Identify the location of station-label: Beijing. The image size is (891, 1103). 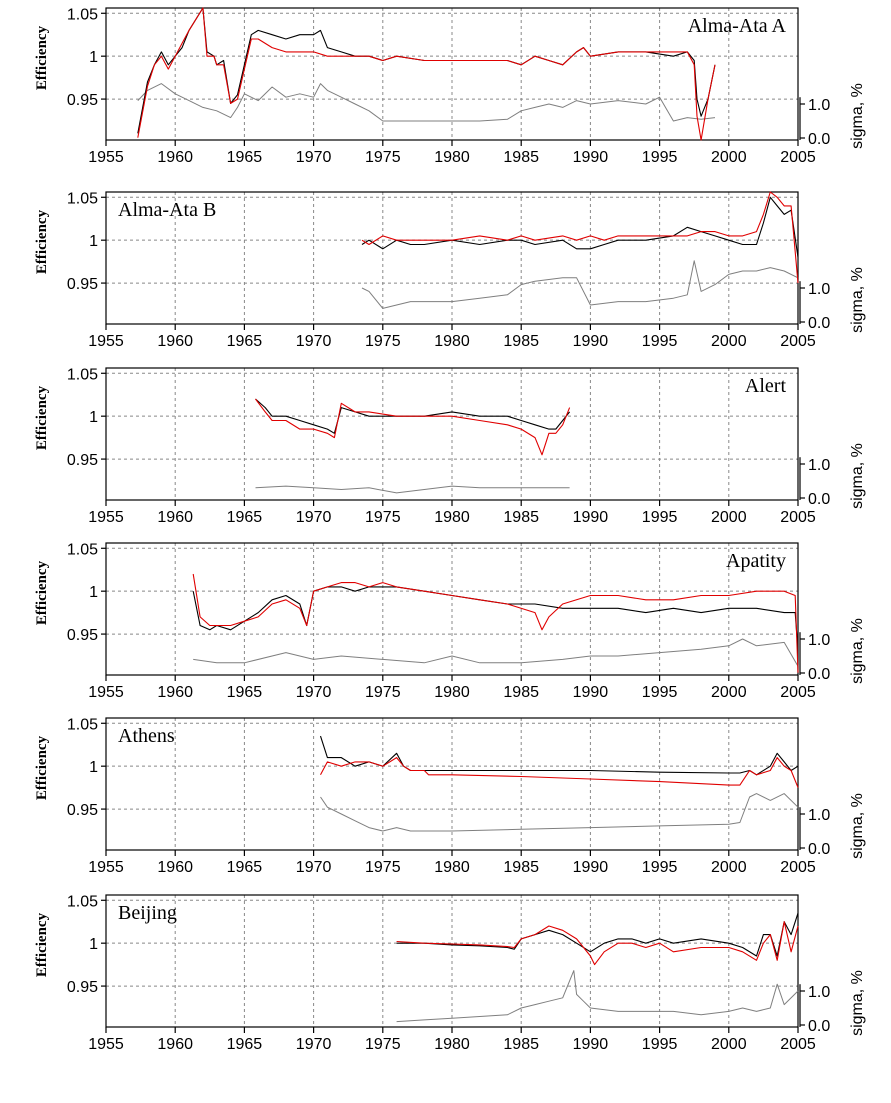
(147, 913).